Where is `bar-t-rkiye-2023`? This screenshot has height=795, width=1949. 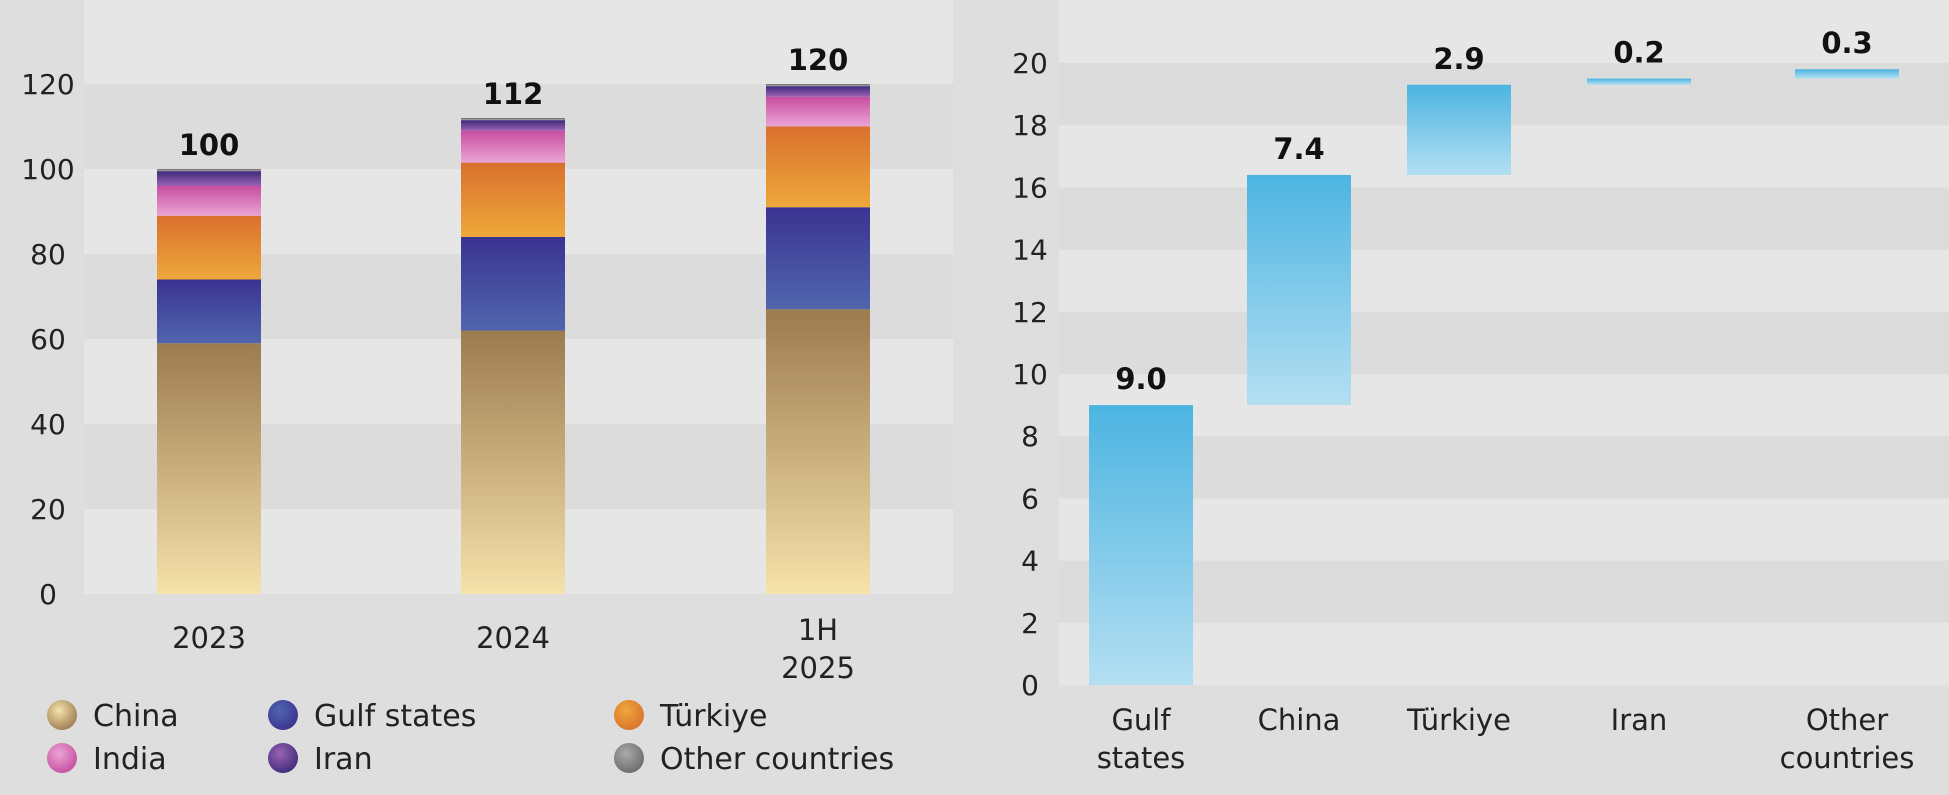 bar-t-rkiye-2023 is located at coordinates (209, 247).